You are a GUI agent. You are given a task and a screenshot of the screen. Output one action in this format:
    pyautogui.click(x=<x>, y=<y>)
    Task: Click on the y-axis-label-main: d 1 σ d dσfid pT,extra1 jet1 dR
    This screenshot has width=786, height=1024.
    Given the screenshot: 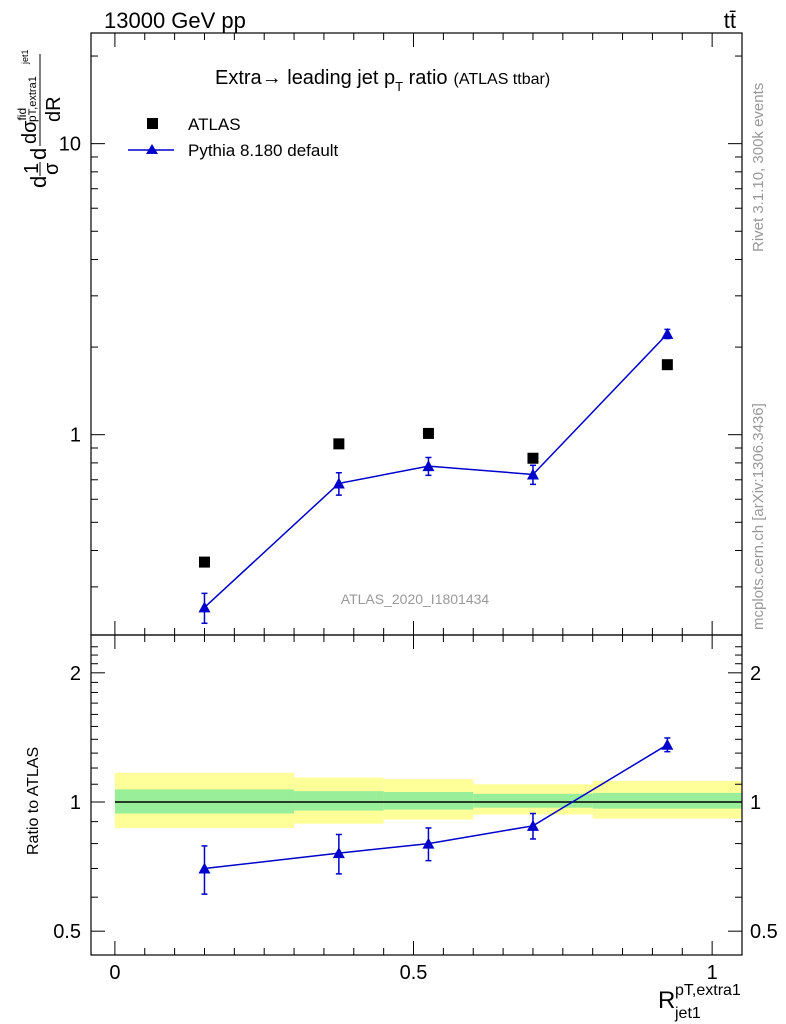 What is the action you would take?
    pyautogui.click(x=40, y=118)
    